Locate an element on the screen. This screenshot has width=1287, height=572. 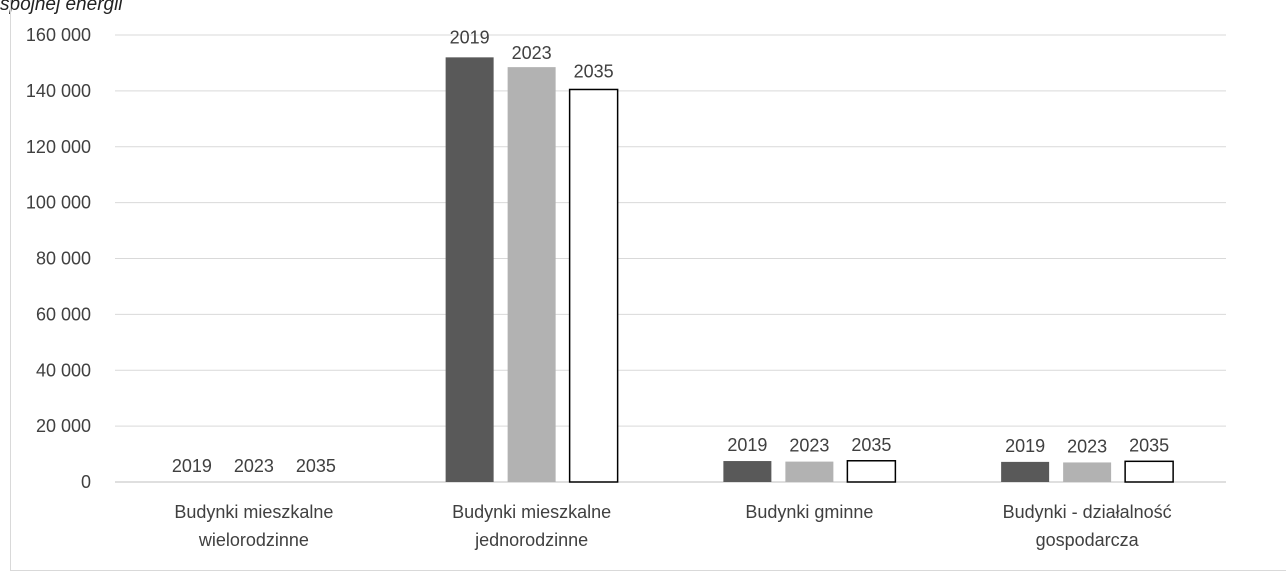
chart-caption: spójnej energii is located at coordinates (61, 7).